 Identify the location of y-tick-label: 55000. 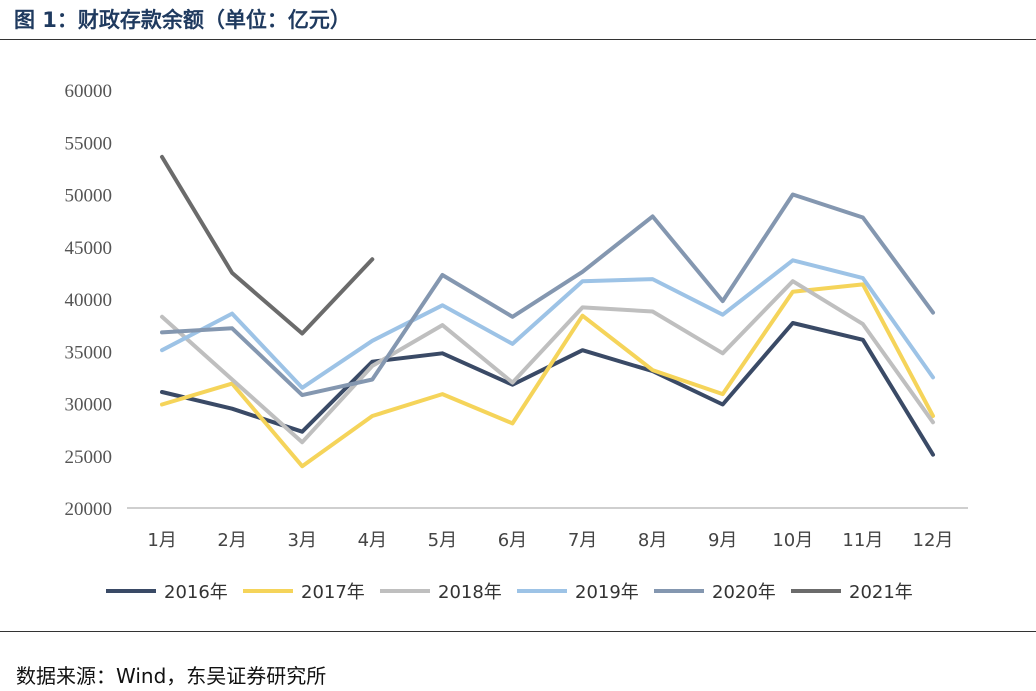
(89, 143).